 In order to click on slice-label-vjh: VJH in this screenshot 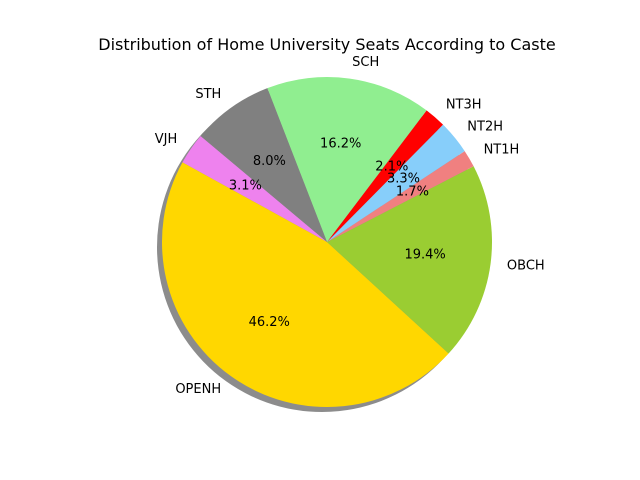, I will do `click(166, 139)`.